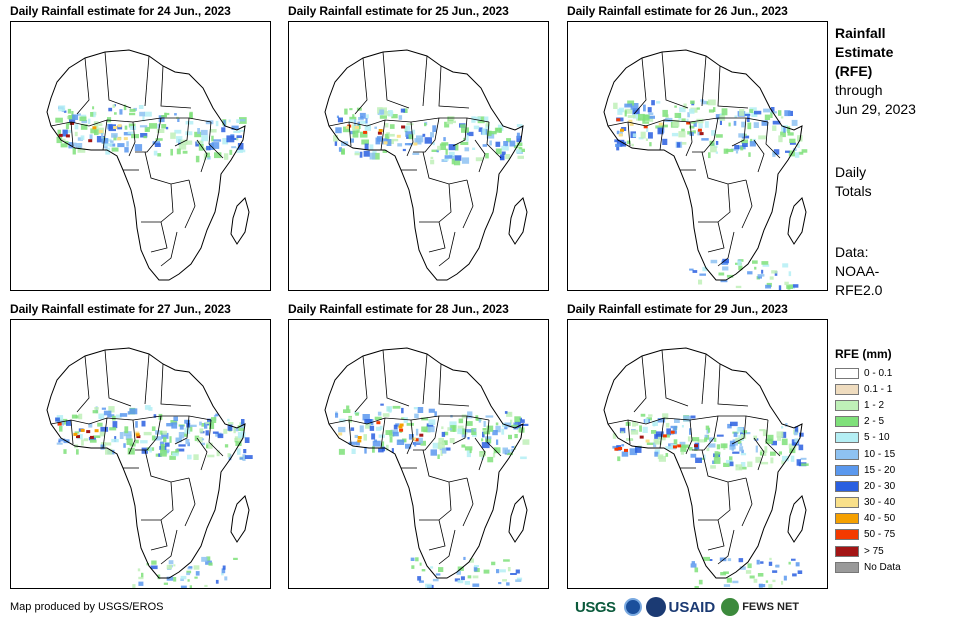 The image size is (967, 626). What do you see at coordinates (847, 405) in the screenshot?
I see `legend-swatch` at bounding box center [847, 405].